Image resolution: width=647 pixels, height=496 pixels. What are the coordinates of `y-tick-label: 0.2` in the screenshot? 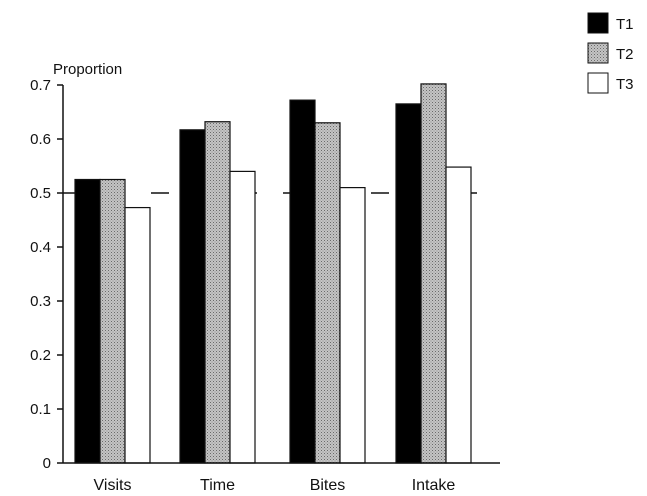 It's located at (40, 355).